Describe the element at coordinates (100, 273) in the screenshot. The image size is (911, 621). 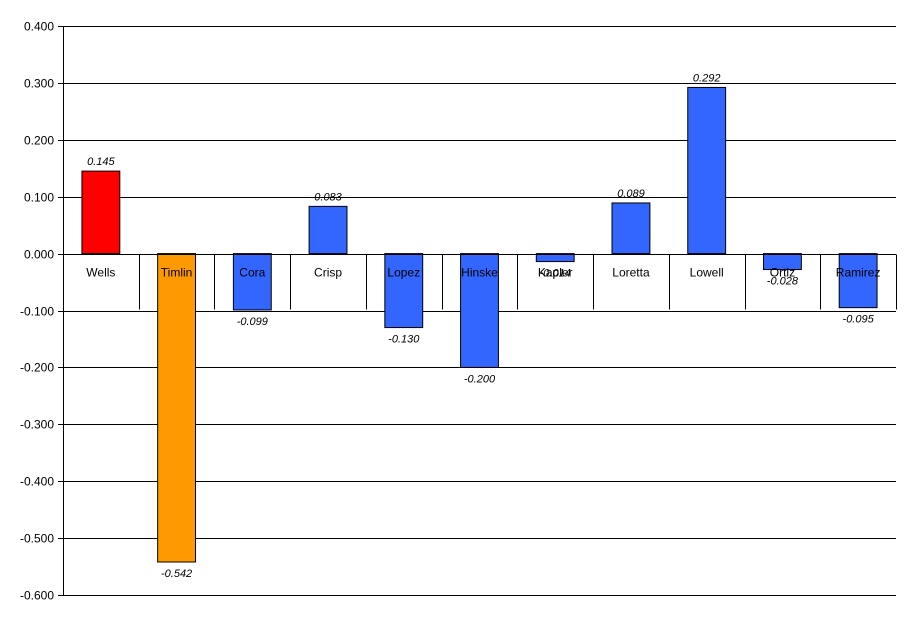
I see `category-label: Wells` at that location.